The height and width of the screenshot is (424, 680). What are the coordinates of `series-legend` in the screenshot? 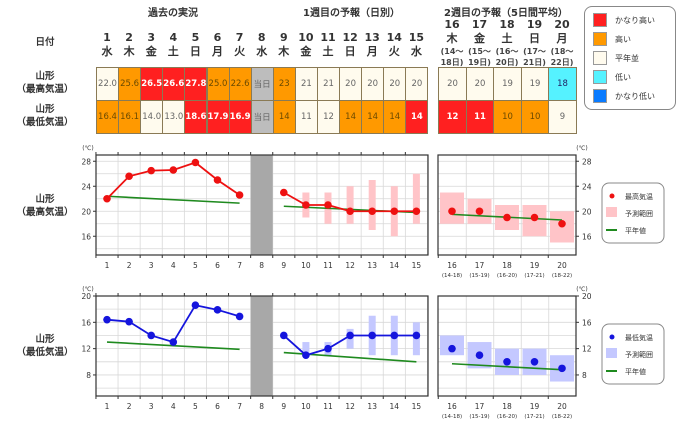 It's located at (633, 354).